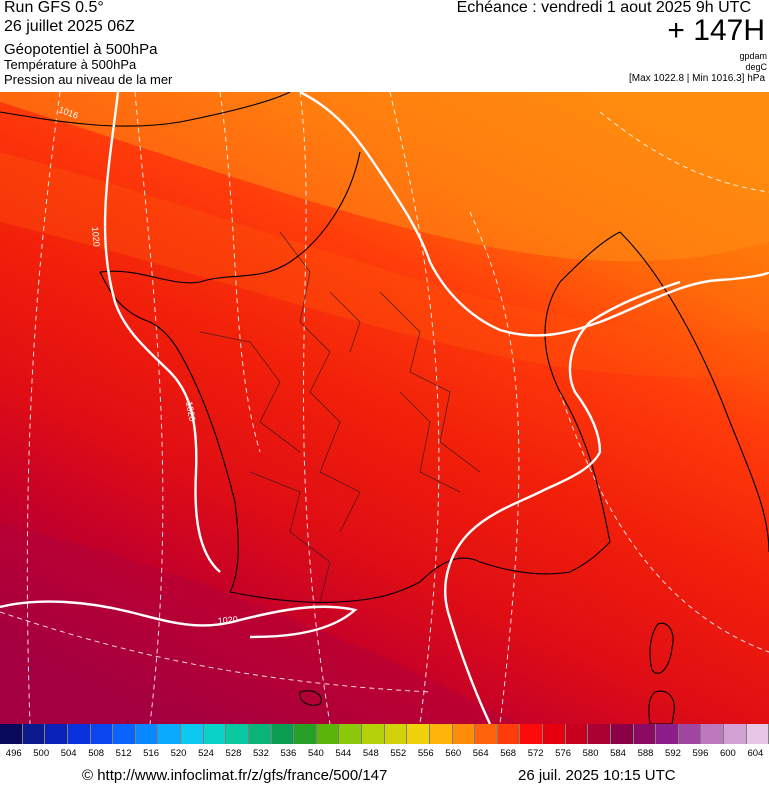 Image resolution: width=769 pixels, height=786 pixels. I want to click on layer-geopotential: Géopotentiel à 500hPa, so click(81, 49).